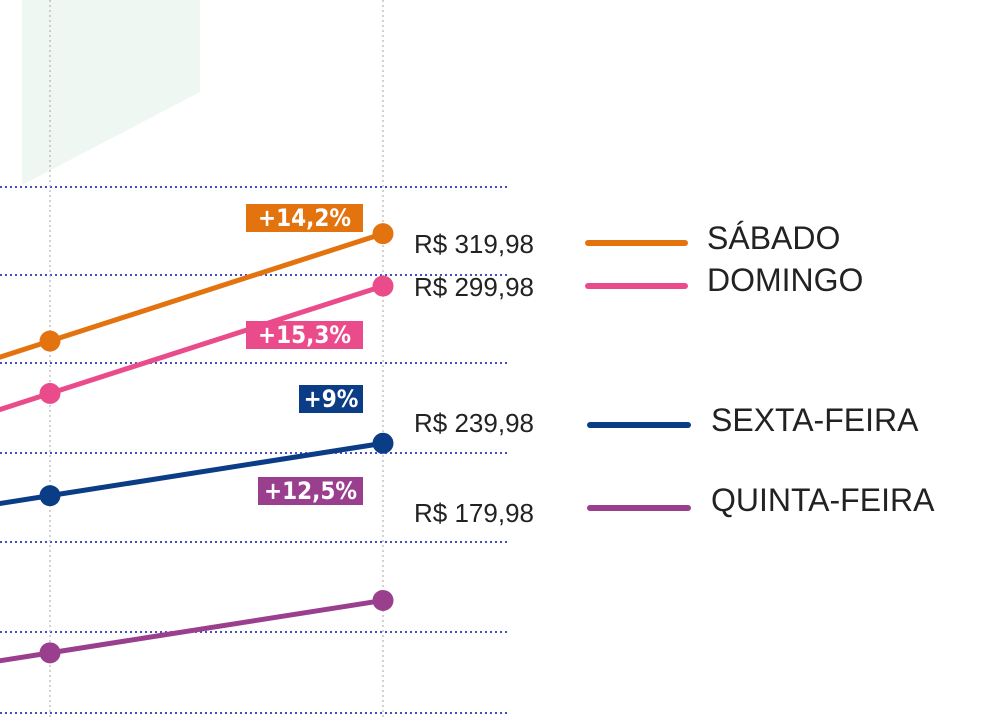 The height and width of the screenshot is (720, 1000). I want to click on change-label: +15,3%, so click(304, 335).